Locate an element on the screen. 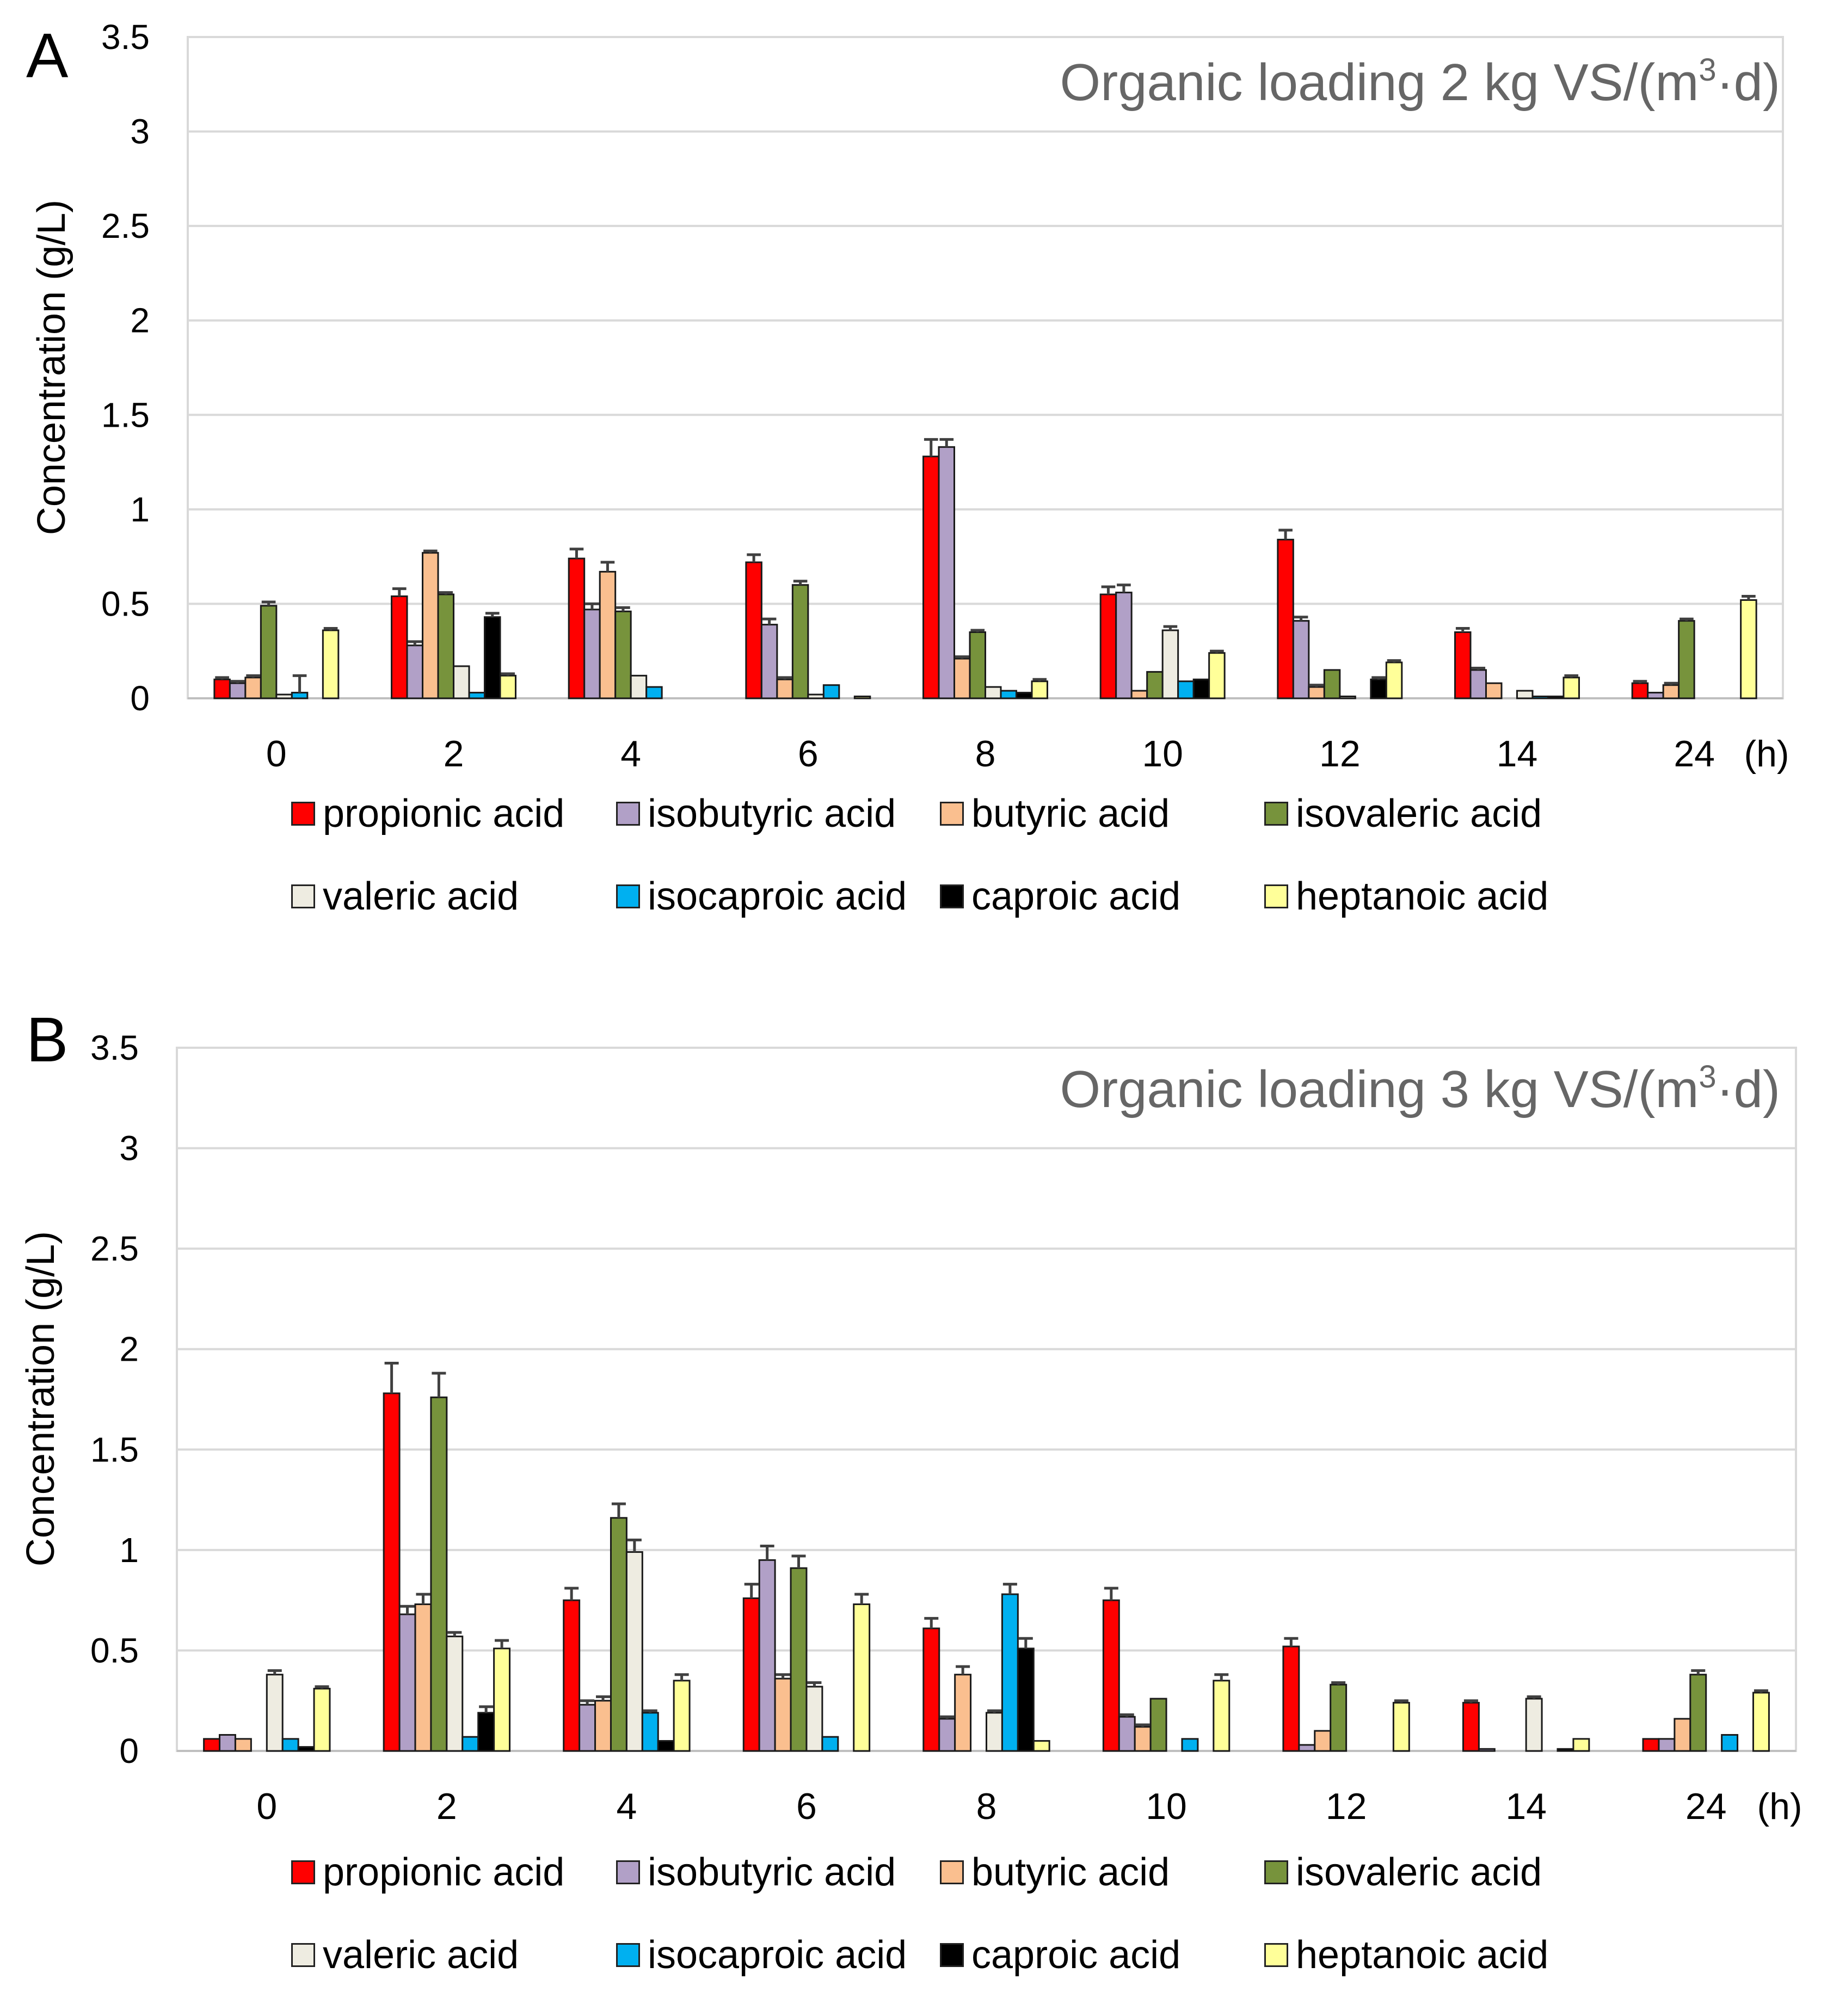 This screenshot has width=1821, height=2016. legend-label: propionic acid is located at coordinates (444, 1872).